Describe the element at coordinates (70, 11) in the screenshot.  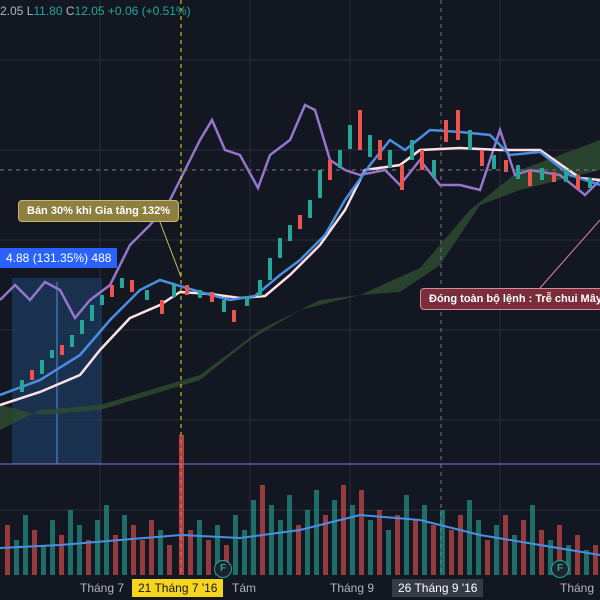
I see `close-label: C` at that location.